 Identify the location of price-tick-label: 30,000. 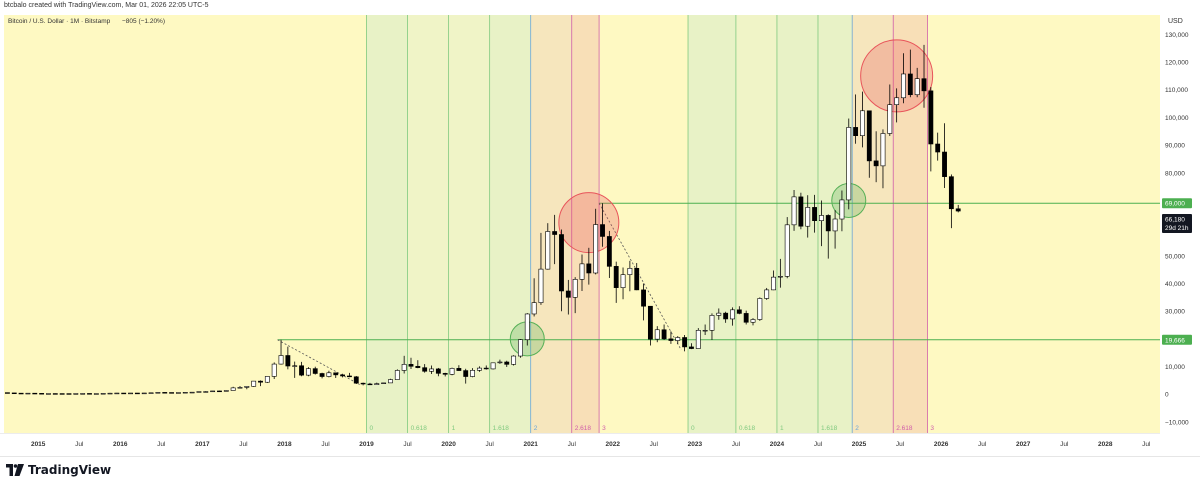
(1175, 312).